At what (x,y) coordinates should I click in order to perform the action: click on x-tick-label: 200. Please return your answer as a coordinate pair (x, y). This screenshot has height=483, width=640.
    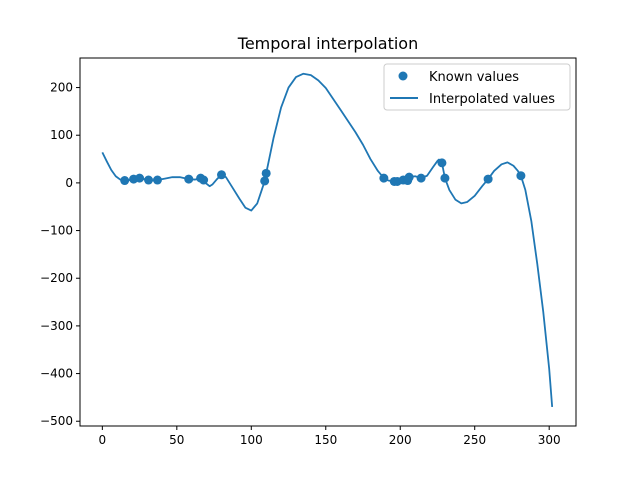
    Looking at the image, I should click on (400, 440).